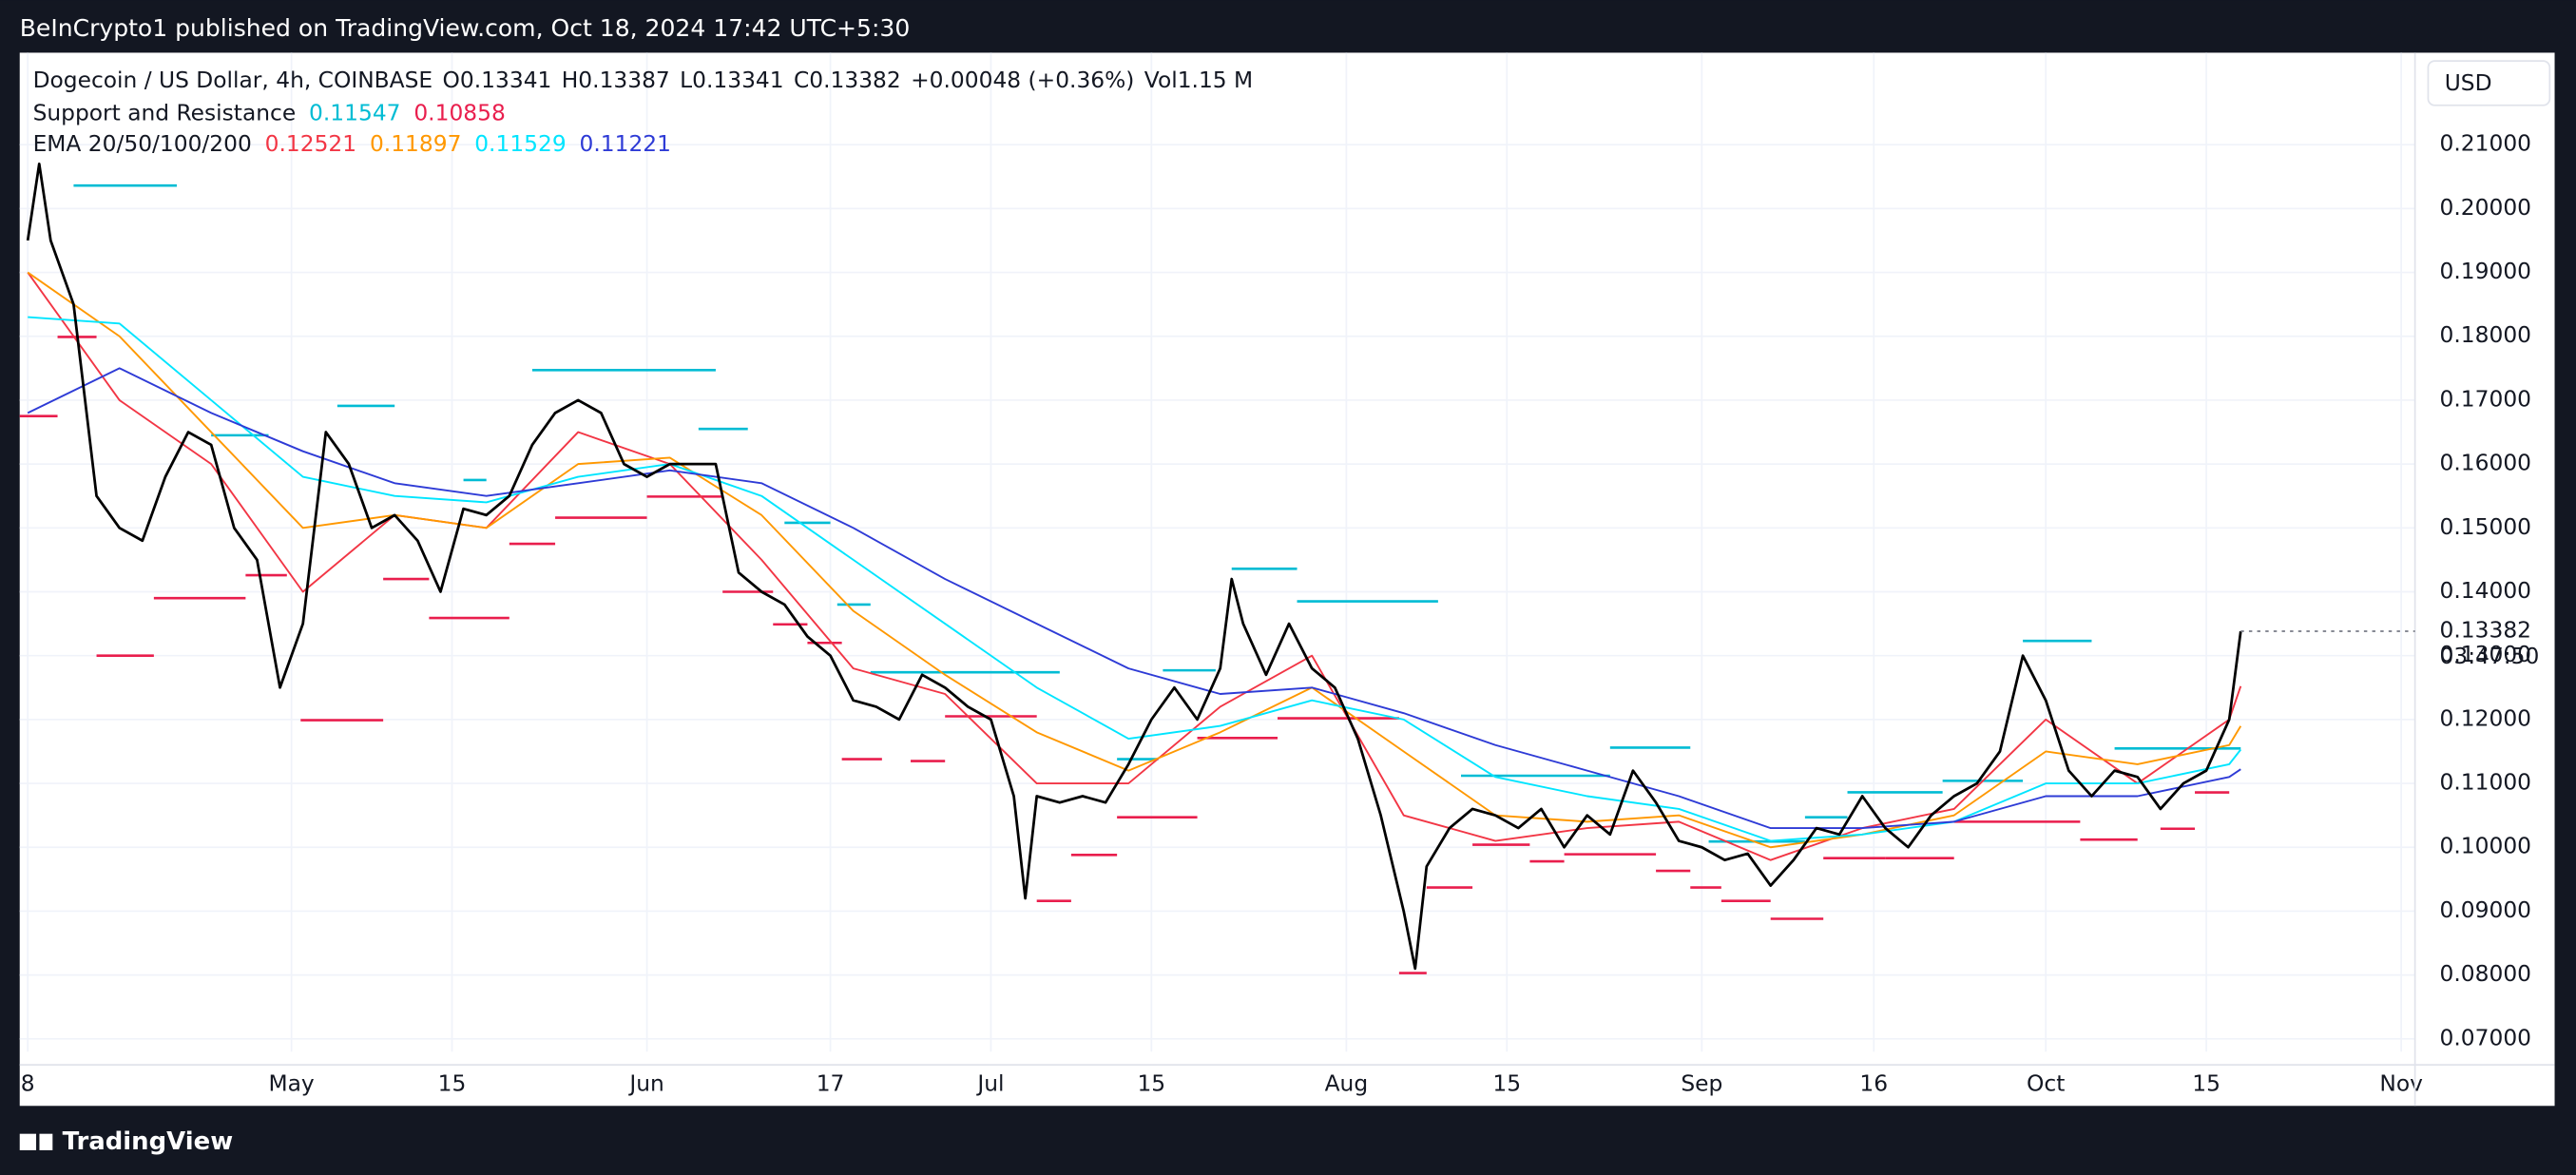 The image size is (2576, 1175). What do you see at coordinates (2485, 630) in the screenshot?
I see `last-price: 0.13382` at bounding box center [2485, 630].